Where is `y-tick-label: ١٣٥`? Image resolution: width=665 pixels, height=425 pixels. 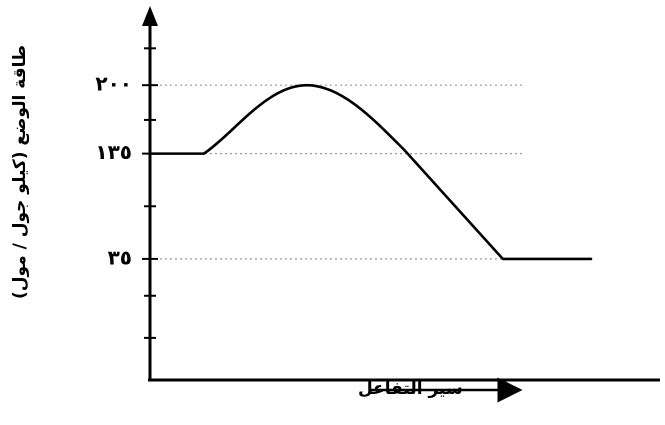
y-tick-label: ١٣٥ is located at coordinates (113, 152).